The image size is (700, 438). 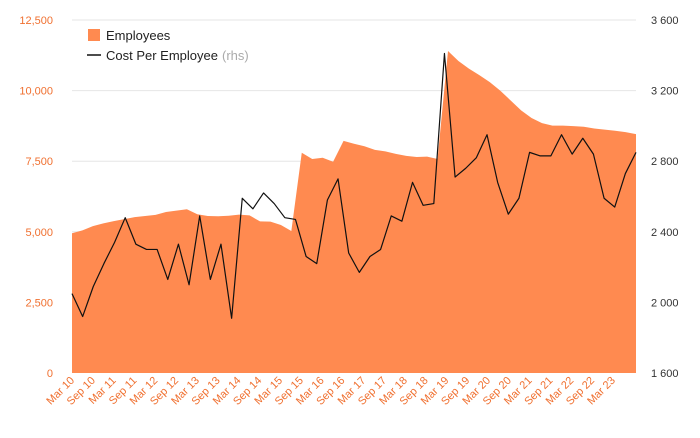 I want to click on right-axis-tick-label: 2 400, so click(x=665, y=233).